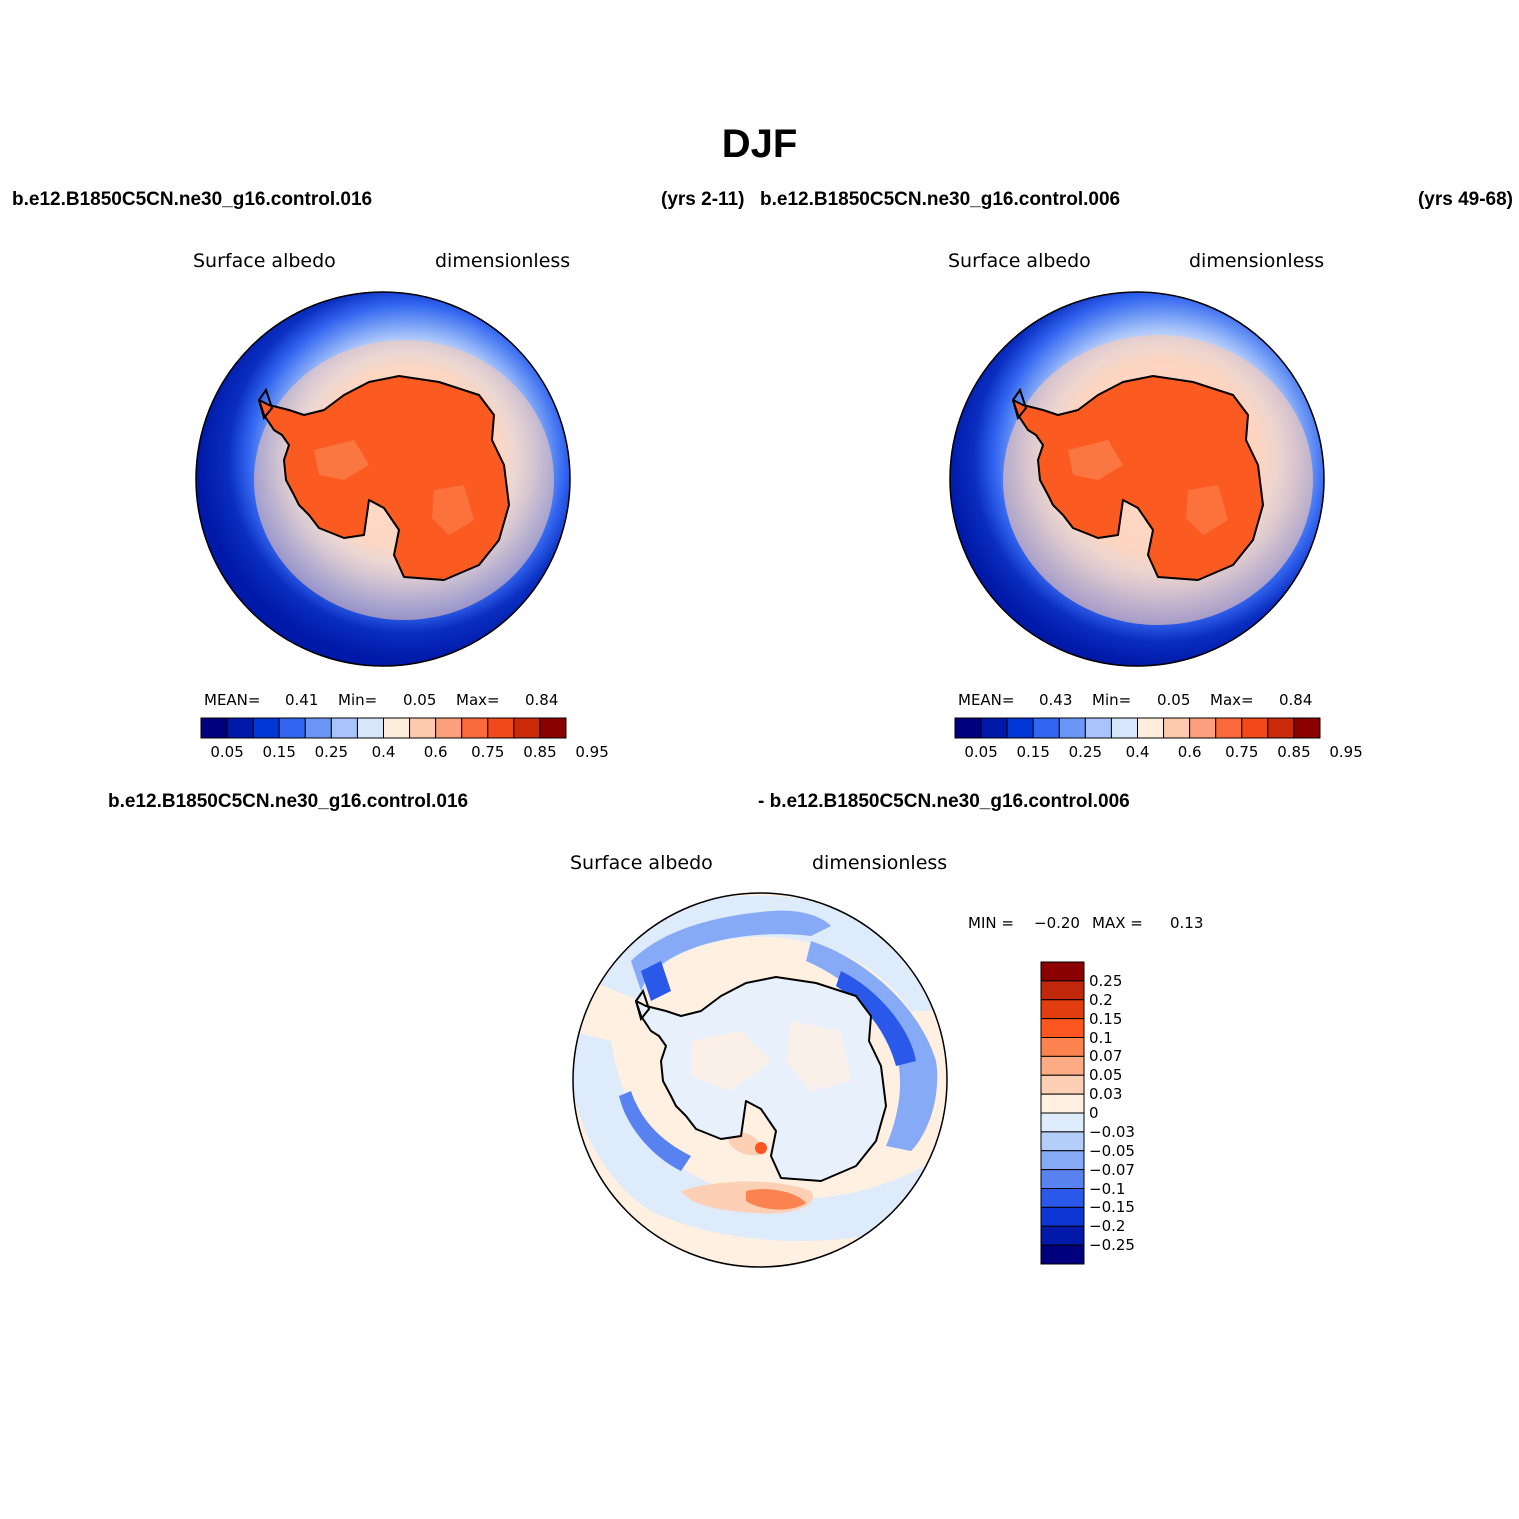  Describe the element at coordinates (641, 863) in the screenshot. I see `diff-variable: Surface albedo` at that location.